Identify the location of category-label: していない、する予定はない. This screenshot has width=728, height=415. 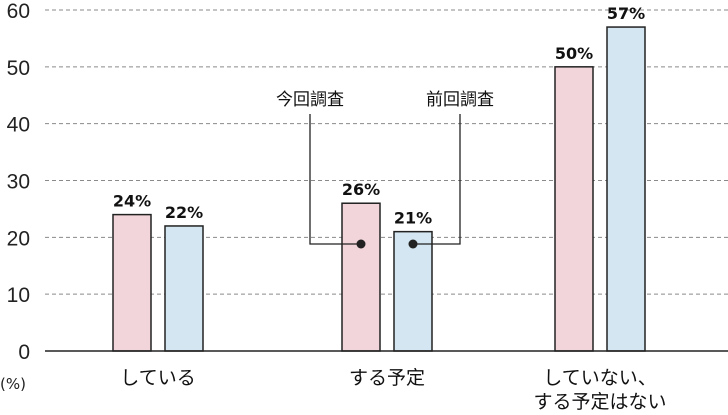
(599, 390).